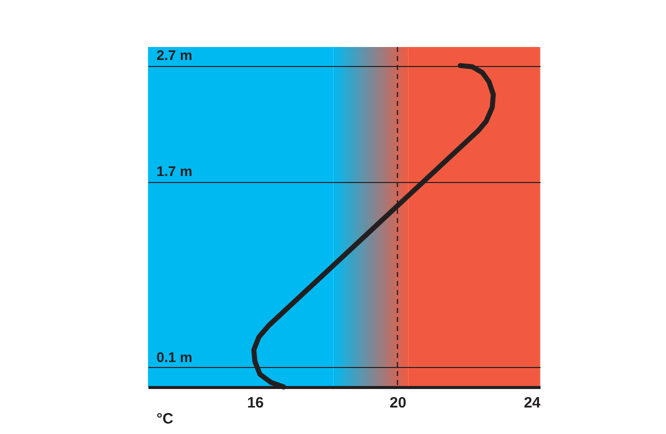 Image resolution: width=666 pixels, height=434 pixels. I want to click on x-tick-label: 24, so click(533, 403).